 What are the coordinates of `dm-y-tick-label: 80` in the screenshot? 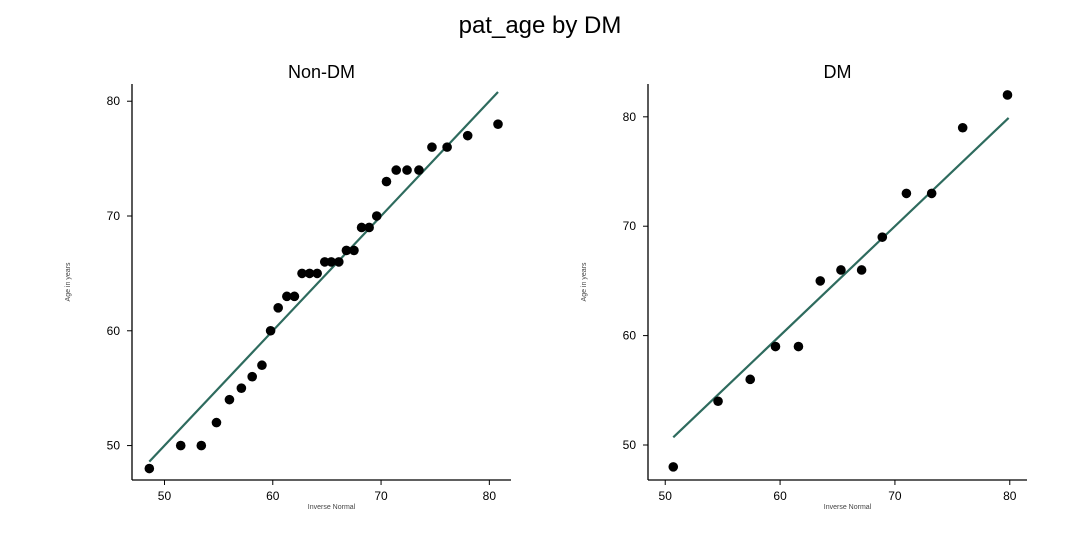 It's located at (630, 117).